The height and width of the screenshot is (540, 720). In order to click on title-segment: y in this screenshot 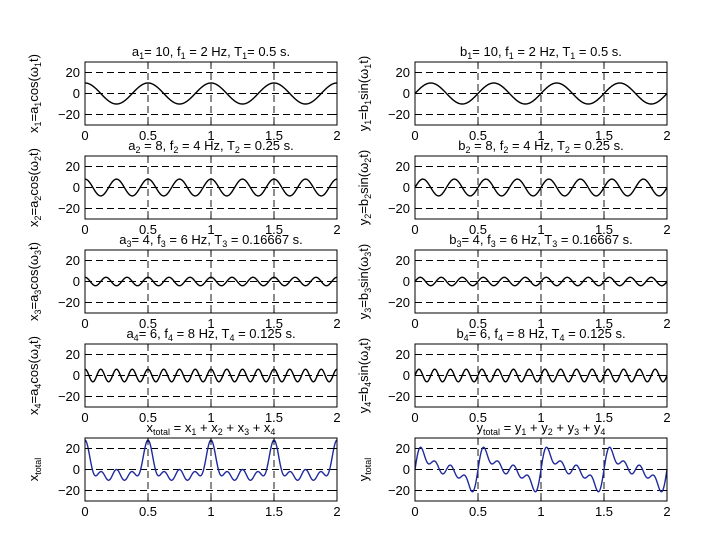, I will do `click(480, 427)`.